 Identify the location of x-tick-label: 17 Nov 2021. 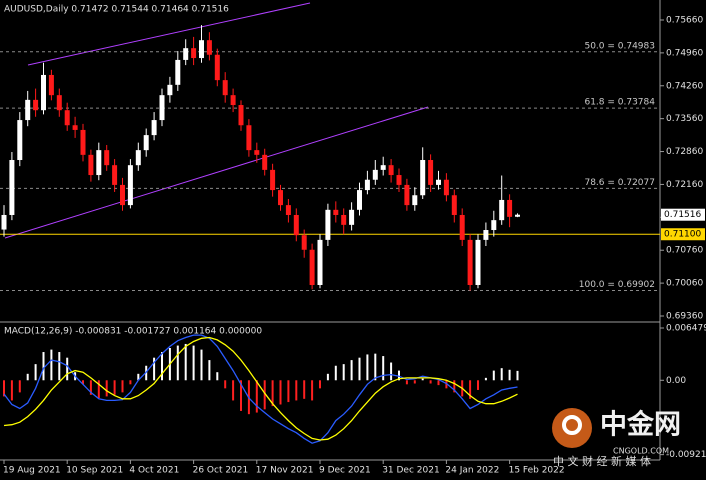
(285, 471).